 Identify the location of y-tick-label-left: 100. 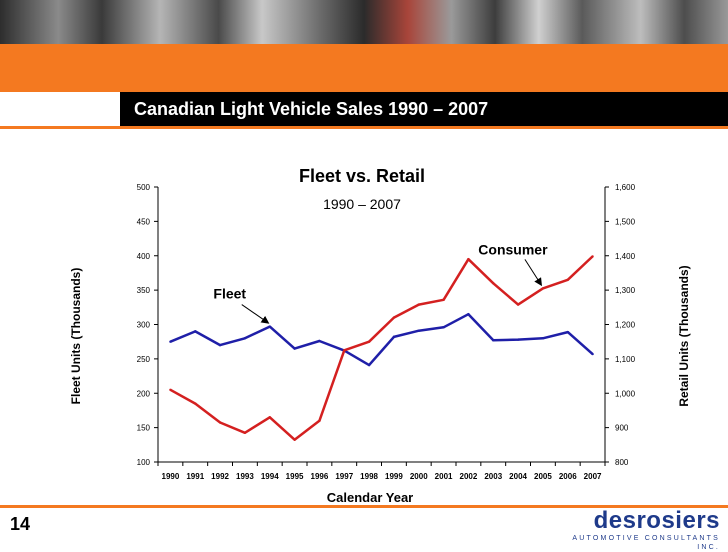
(144, 462).